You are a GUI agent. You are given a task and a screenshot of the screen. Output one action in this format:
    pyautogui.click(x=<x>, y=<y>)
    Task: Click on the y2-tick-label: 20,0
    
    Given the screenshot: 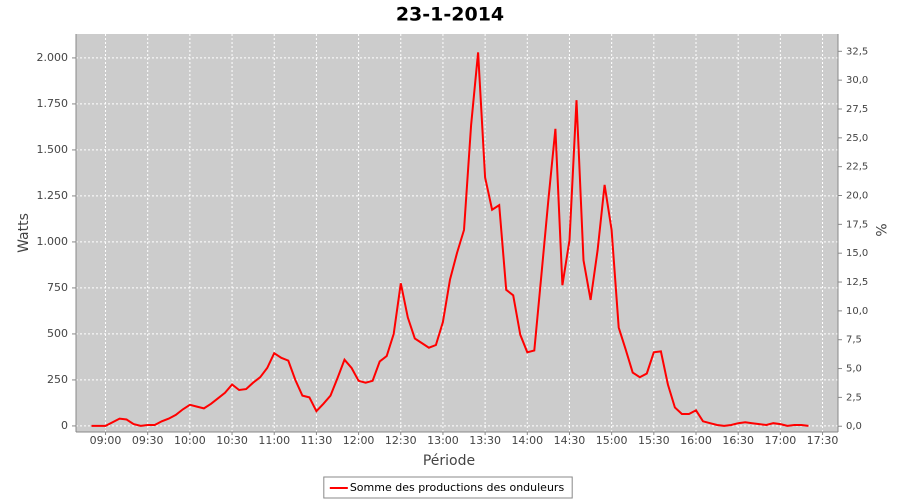 What is the action you would take?
    pyautogui.click(x=857, y=196)
    